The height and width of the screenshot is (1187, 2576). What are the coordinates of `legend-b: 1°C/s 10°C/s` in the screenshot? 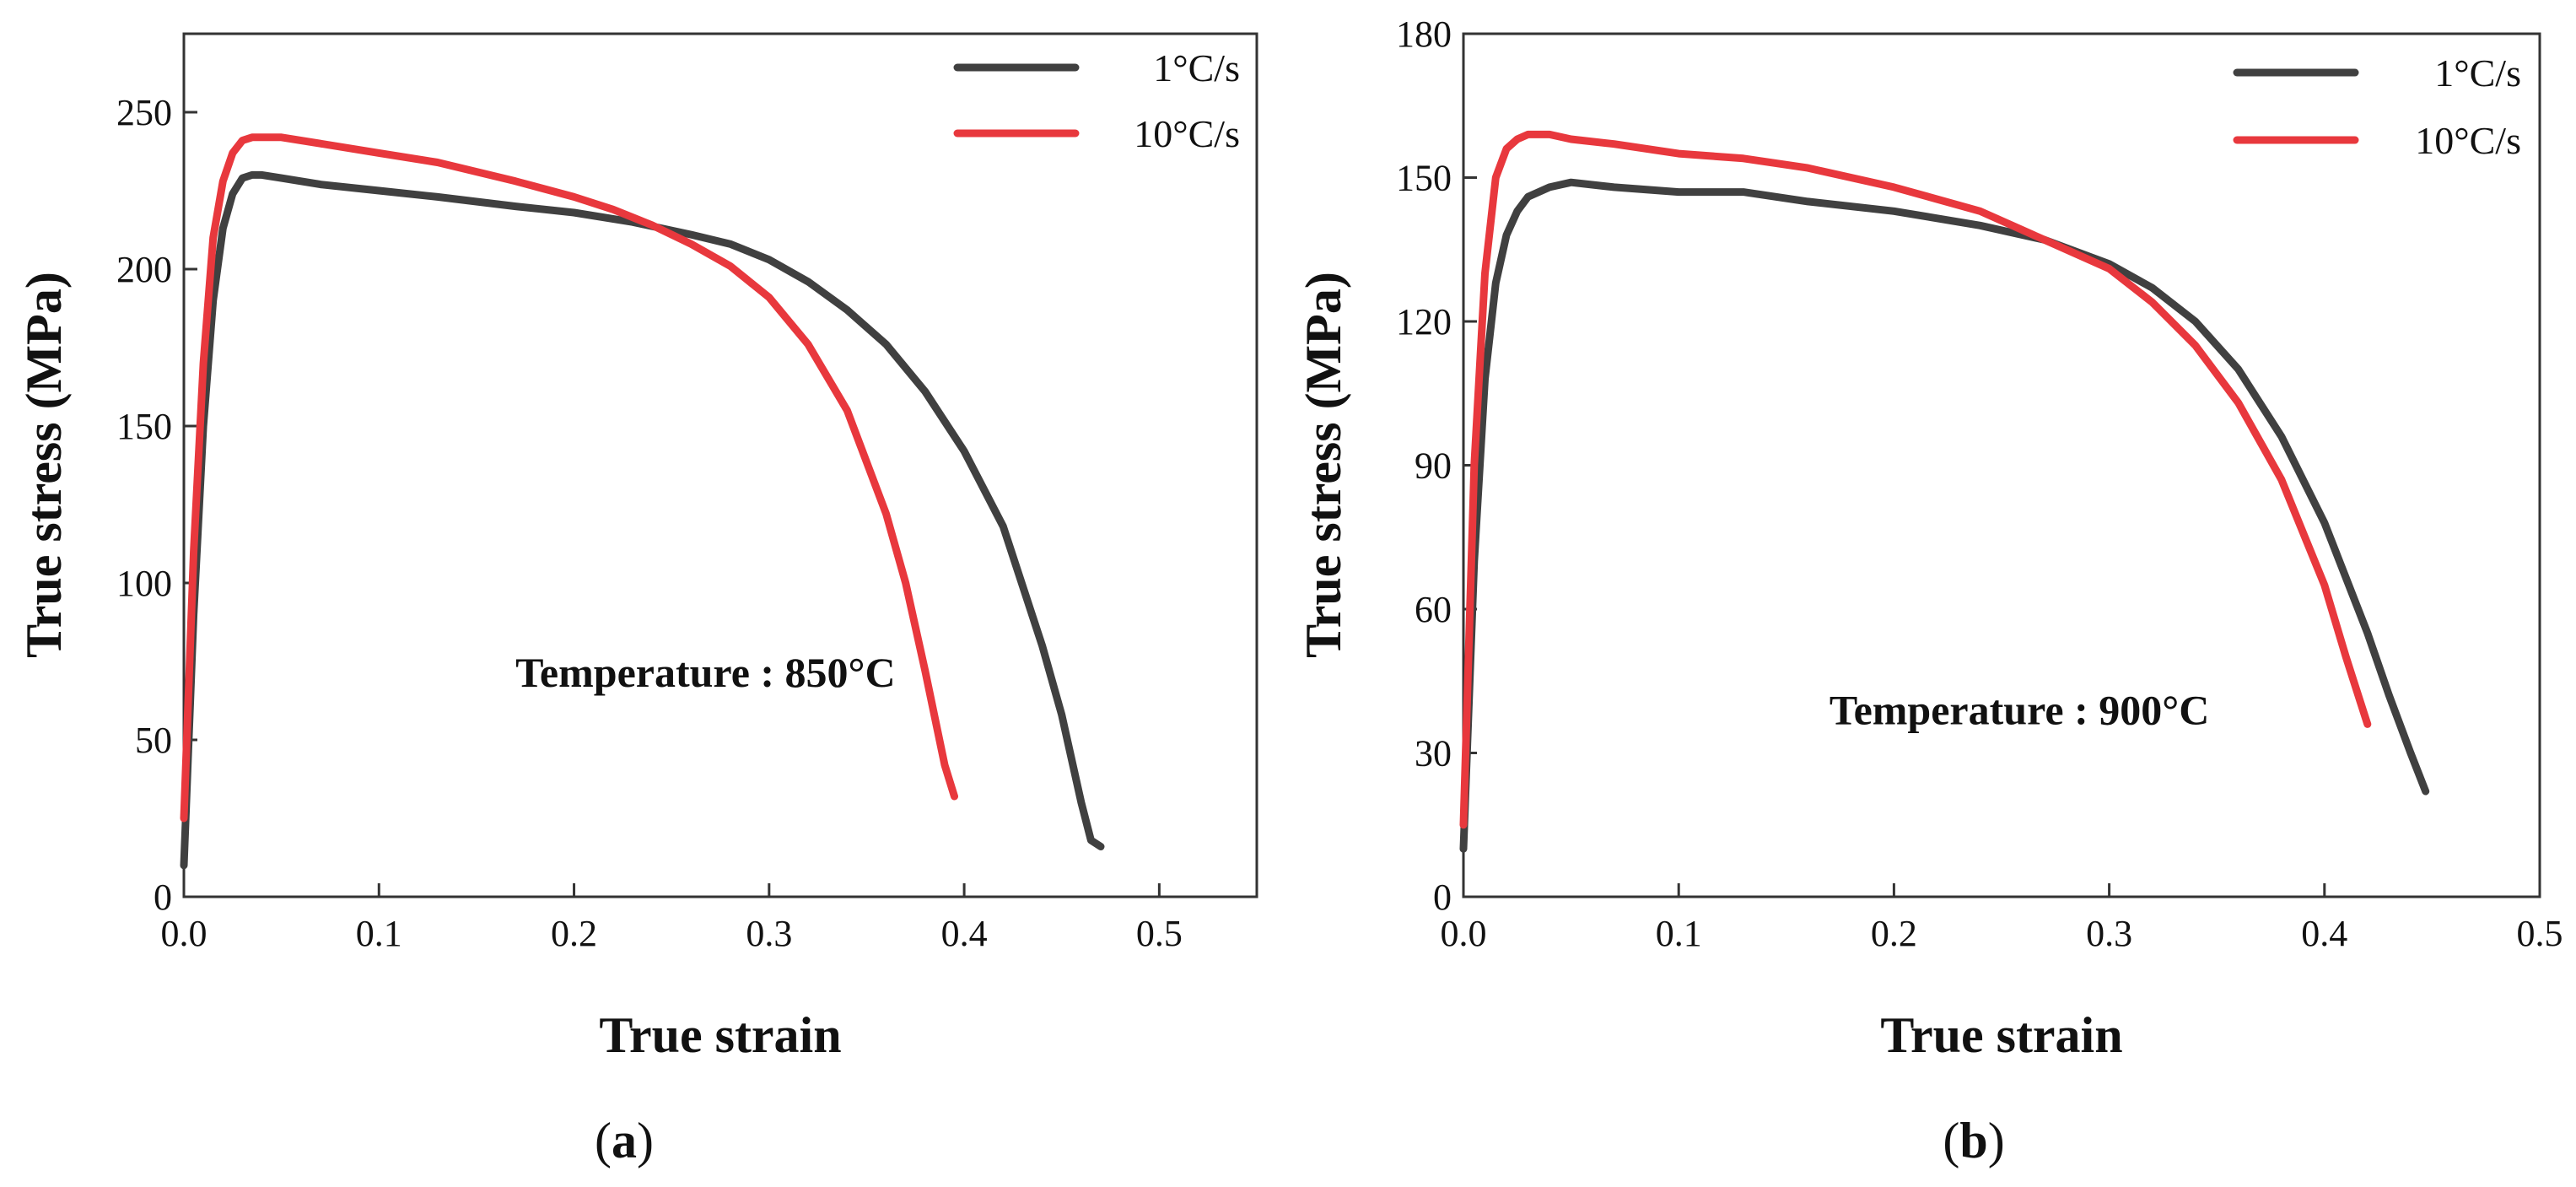 It's located at (2377, 107).